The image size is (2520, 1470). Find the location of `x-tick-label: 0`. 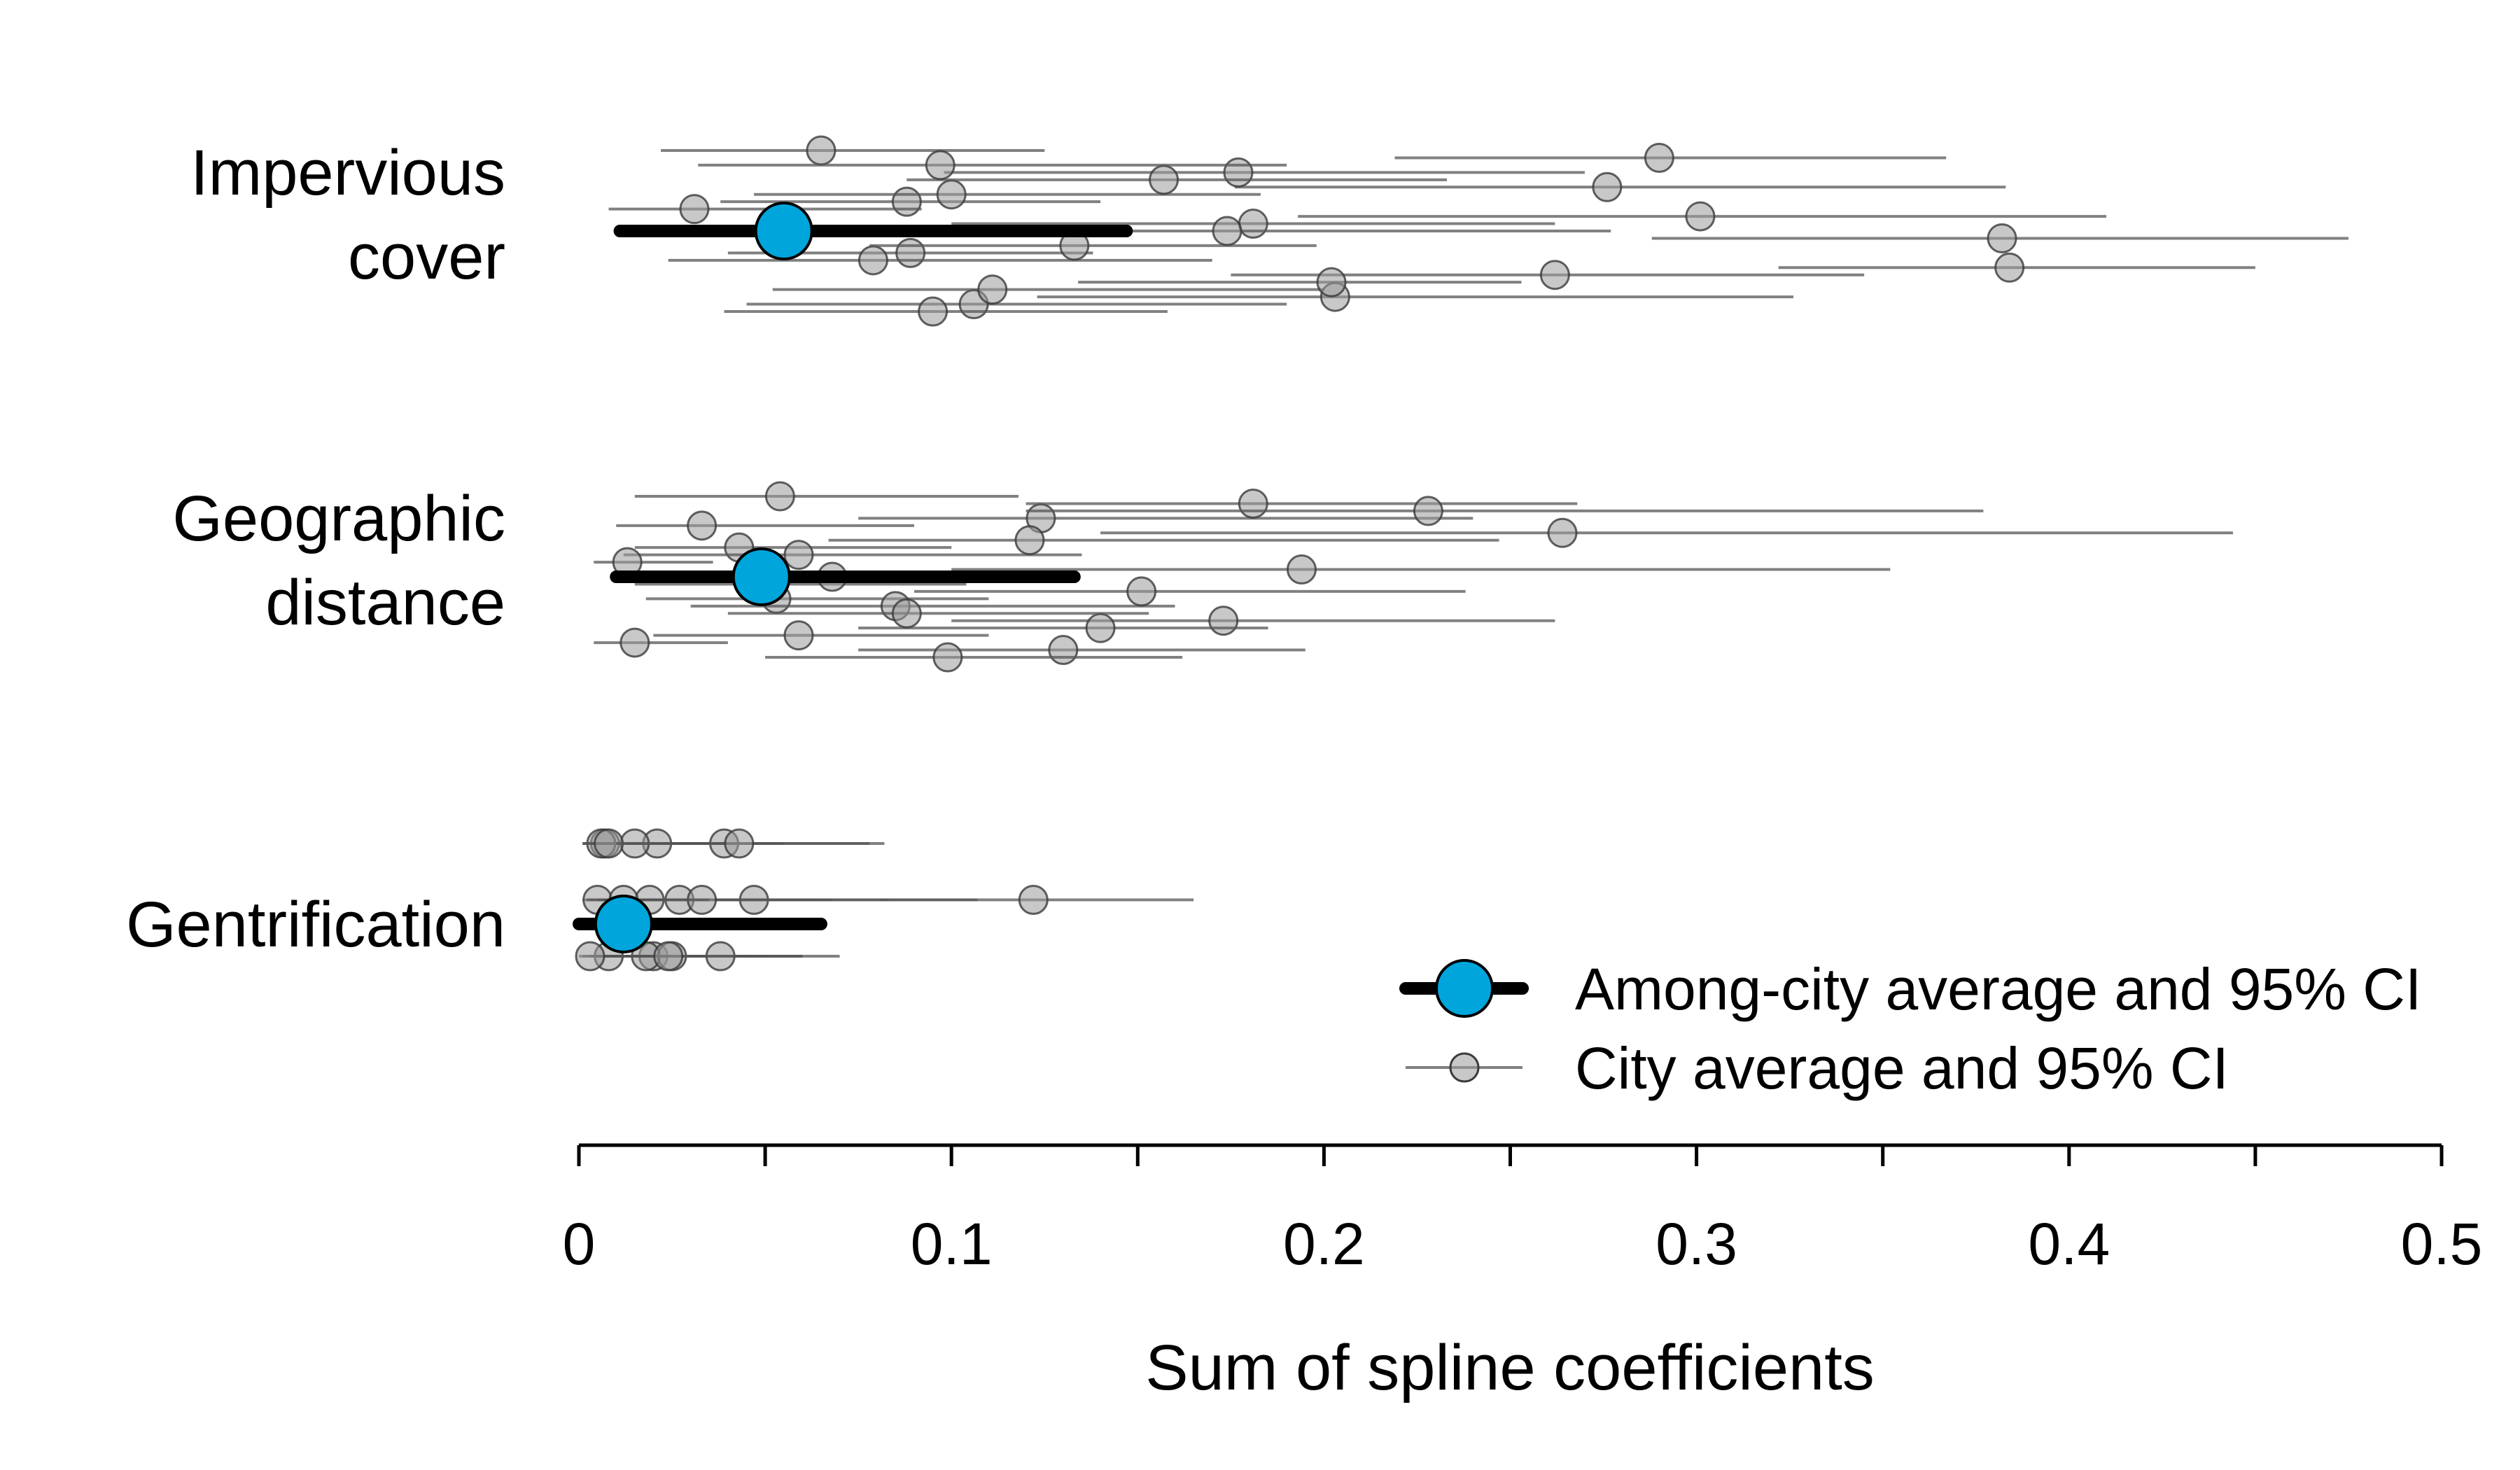

x-tick-label: 0 is located at coordinates (579, 1244).